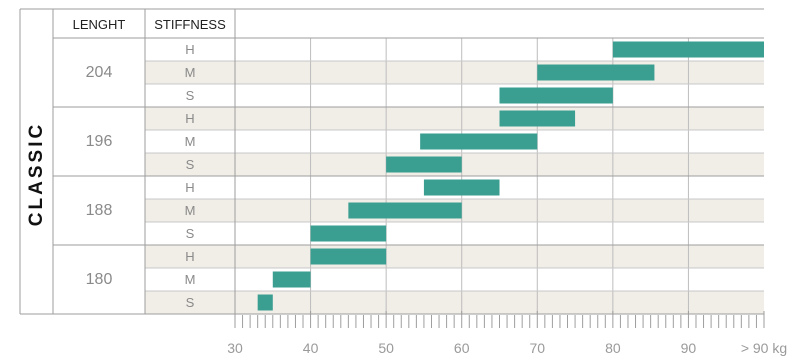 This screenshot has width=799, height=360. I want to click on x-tick-label: 60, so click(462, 348).